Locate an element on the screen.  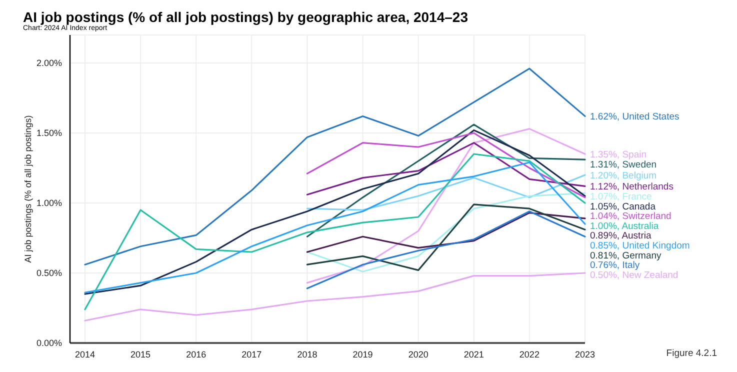
text: 1.04%, Switzerland is located at coordinates (631, 216).